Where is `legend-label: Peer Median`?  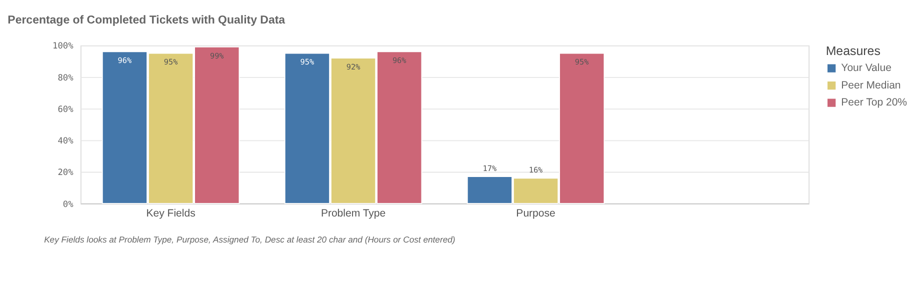
legend-label: Peer Median is located at coordinates (871, 85).